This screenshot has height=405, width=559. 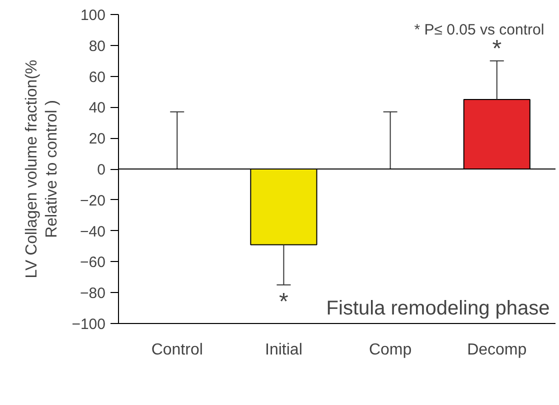 I want to click on y-tick-label: −40, so click(x=93, y=231).